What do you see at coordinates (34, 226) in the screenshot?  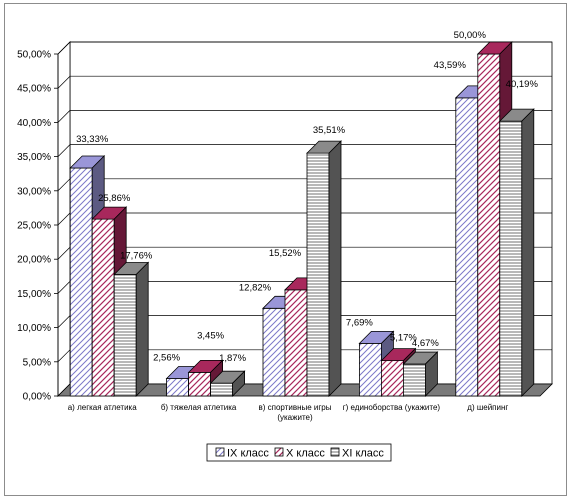 I see `y-tick-label: 25,00%` at bounding box center [34, 226].